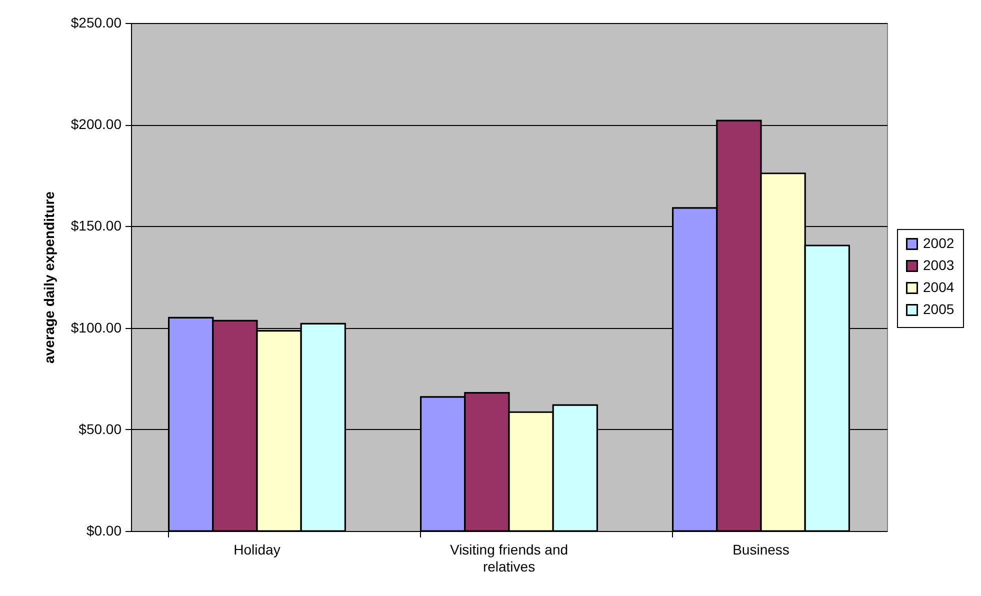 The image size is (981, 596). Describe the element at coordinates (96, 124) in the screenshot. I see `y-tick-label: $200.00` at that location.